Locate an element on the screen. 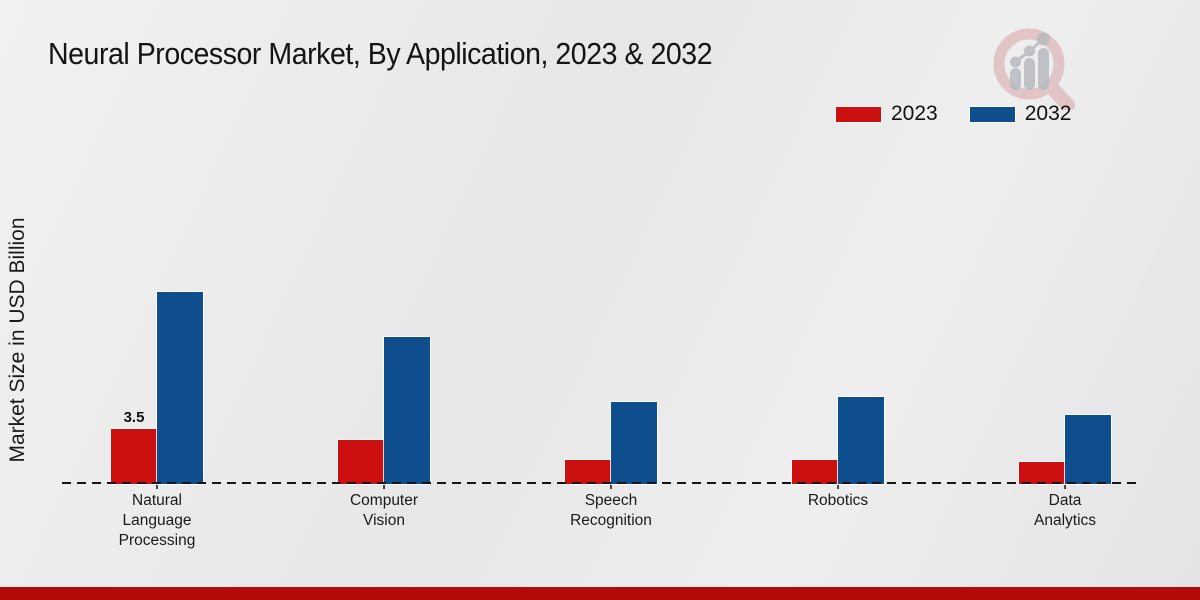 Image resolution: width=1200 pixels, height=600 pixels. bar-2023-speech-recognition is located at coordinates (588, 472).